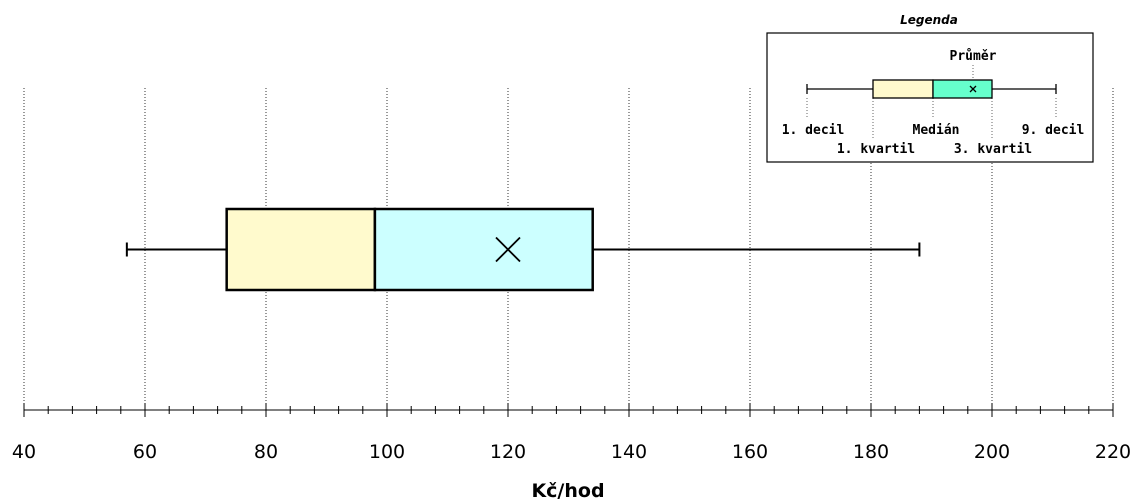  I want to click on boxplot, so click(523, 249).